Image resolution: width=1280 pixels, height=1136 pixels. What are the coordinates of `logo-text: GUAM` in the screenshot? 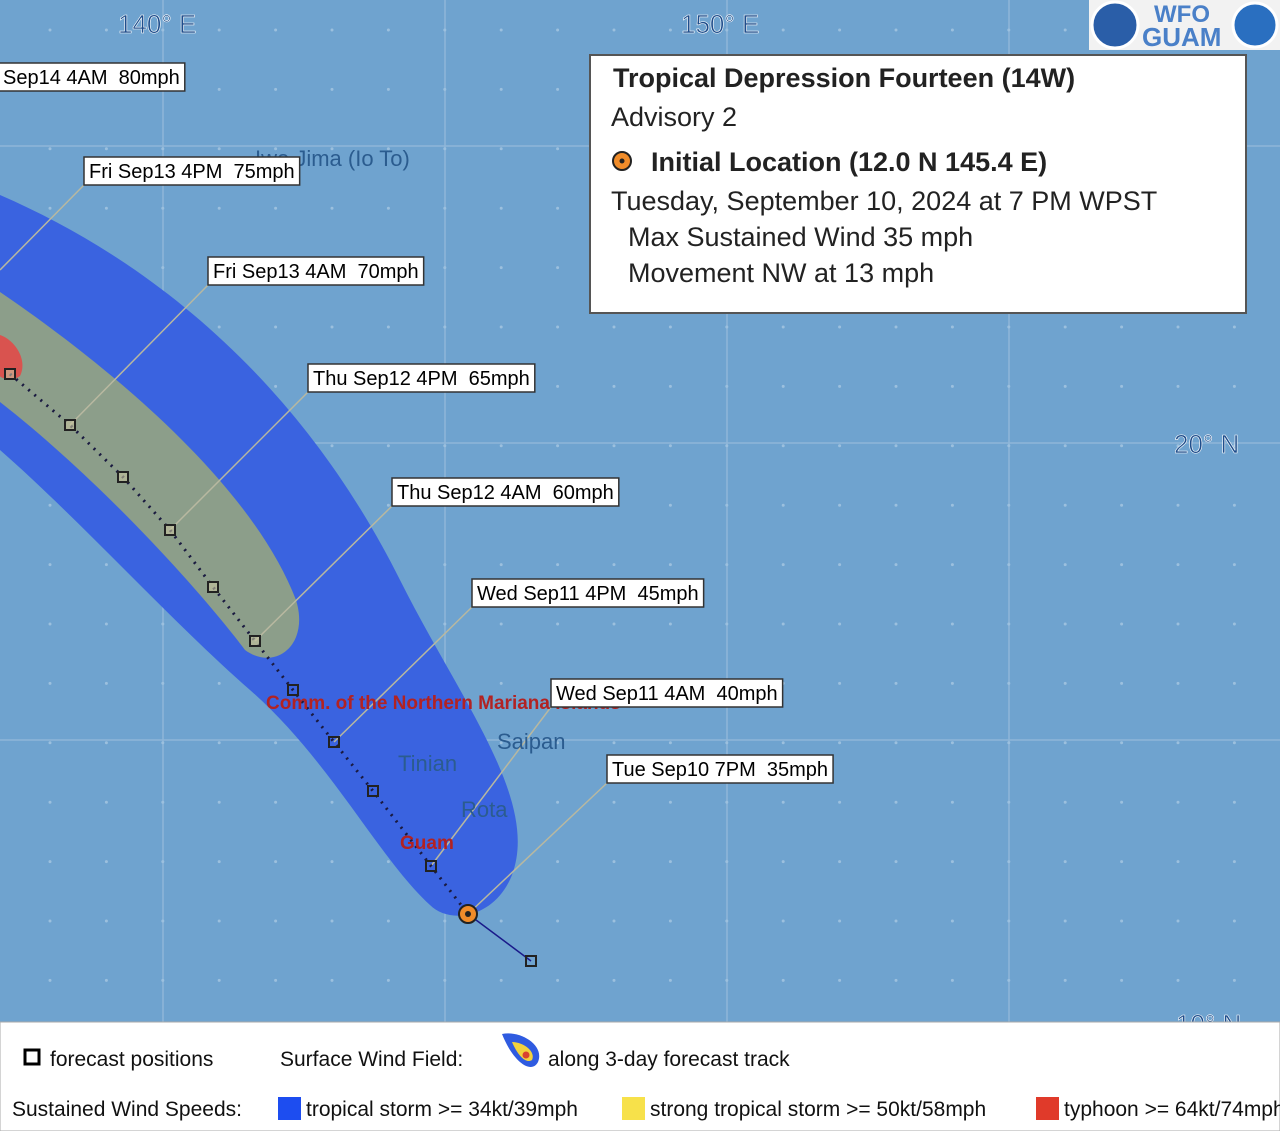 It's located at (1181, 37).